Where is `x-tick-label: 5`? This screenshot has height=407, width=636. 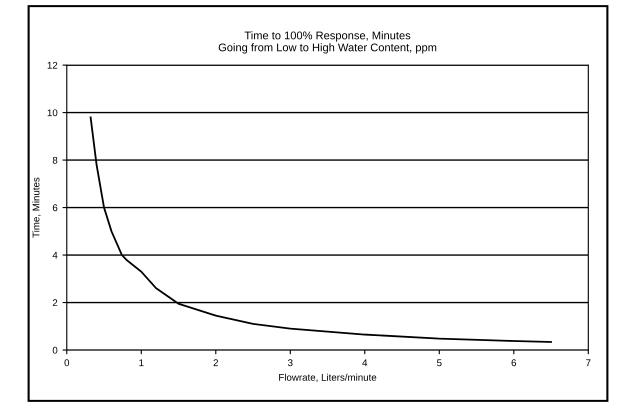 x-tick-label: 5 is located at coordinates (439, 362).